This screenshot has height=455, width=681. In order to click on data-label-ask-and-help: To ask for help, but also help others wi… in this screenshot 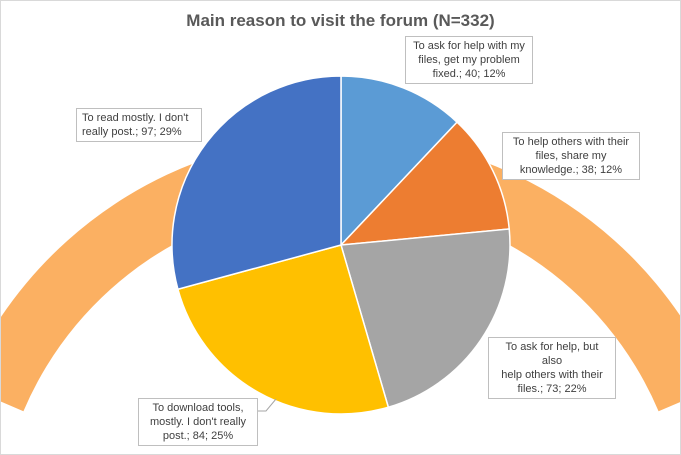, I will do `click(552, 368)`.